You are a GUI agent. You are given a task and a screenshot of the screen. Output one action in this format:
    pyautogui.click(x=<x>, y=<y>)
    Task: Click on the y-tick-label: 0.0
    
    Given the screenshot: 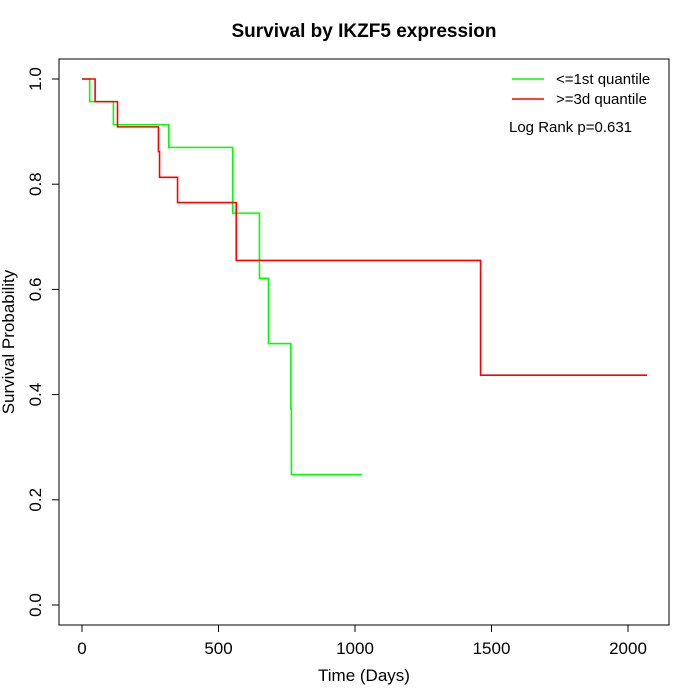 What is the action you would take?
    pyautogui.click(x=35, y=605)
    